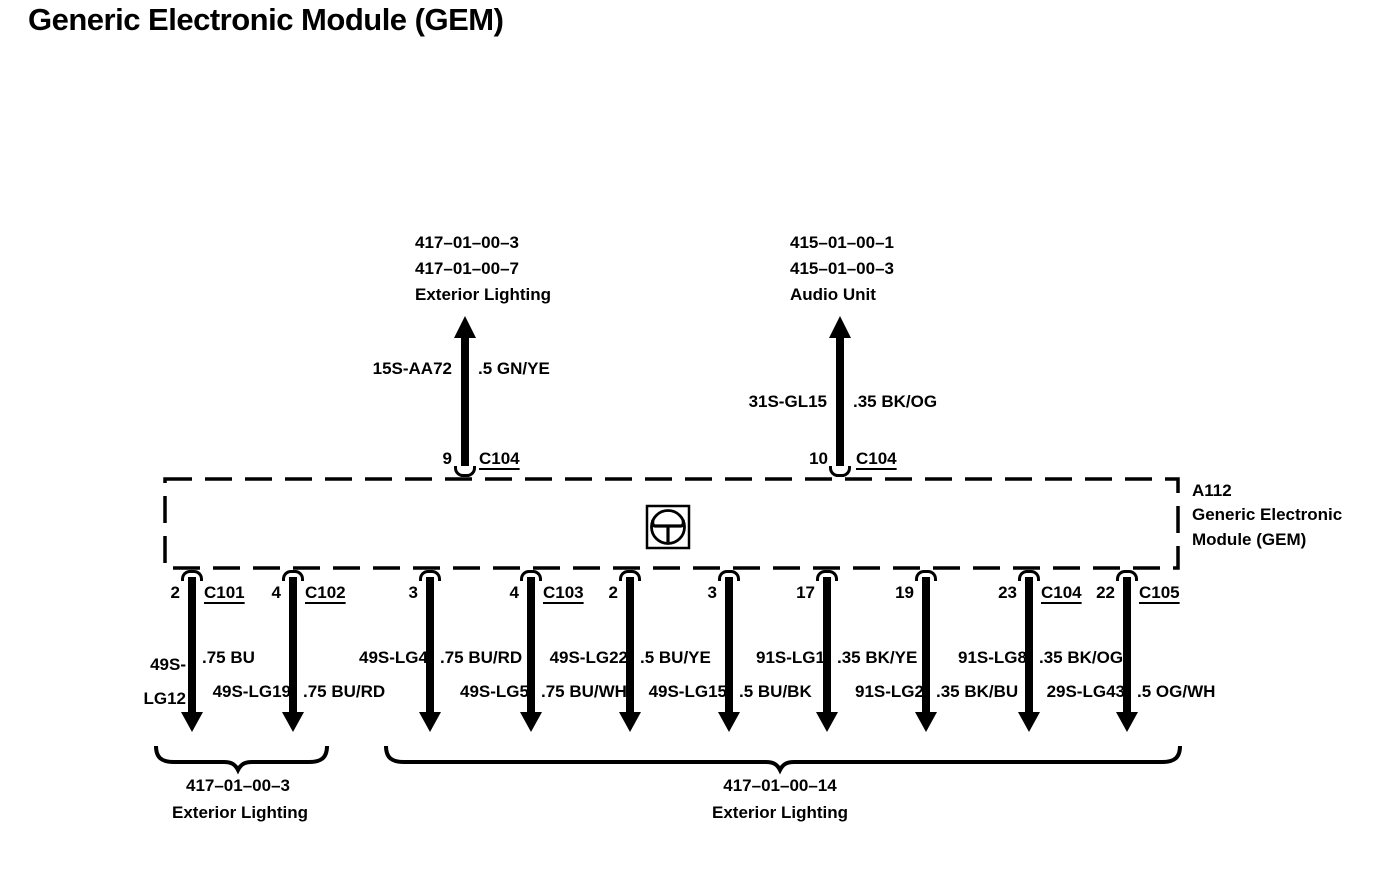 The width and height of the screenshot is (1392, 894). What do you see at coordinates (729, 645) in the screenshot?
I see `wire-bottom6` at bounding box center [729, 645].